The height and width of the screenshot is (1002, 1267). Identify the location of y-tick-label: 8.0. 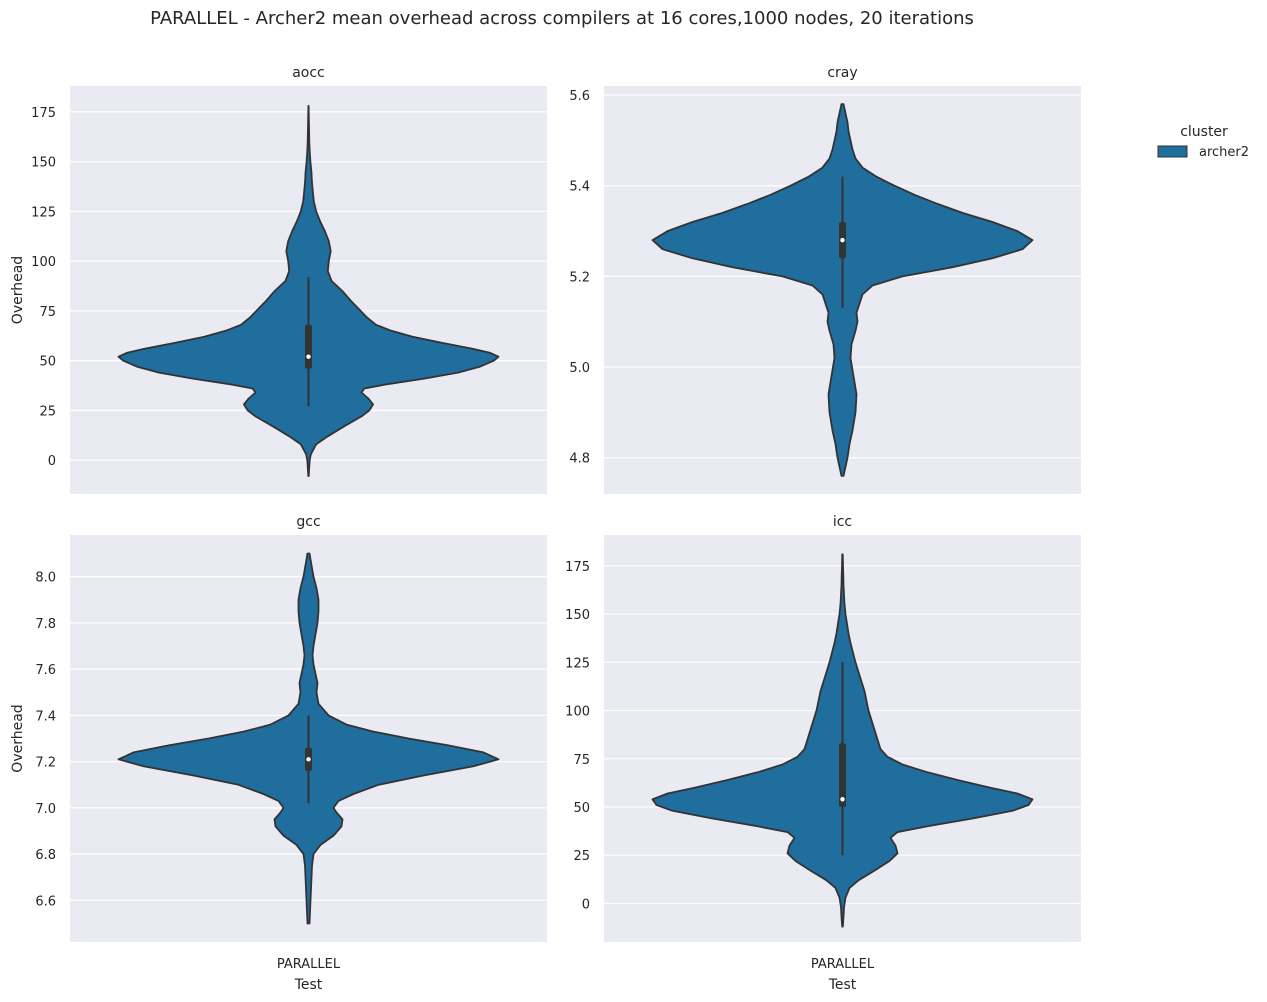
(45, 578).